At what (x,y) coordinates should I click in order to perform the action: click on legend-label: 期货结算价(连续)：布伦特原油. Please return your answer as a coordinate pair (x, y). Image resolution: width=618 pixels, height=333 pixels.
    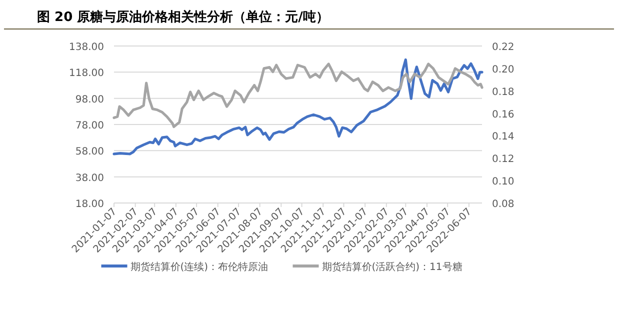
    Looking at the image, I should click on (199, 267).